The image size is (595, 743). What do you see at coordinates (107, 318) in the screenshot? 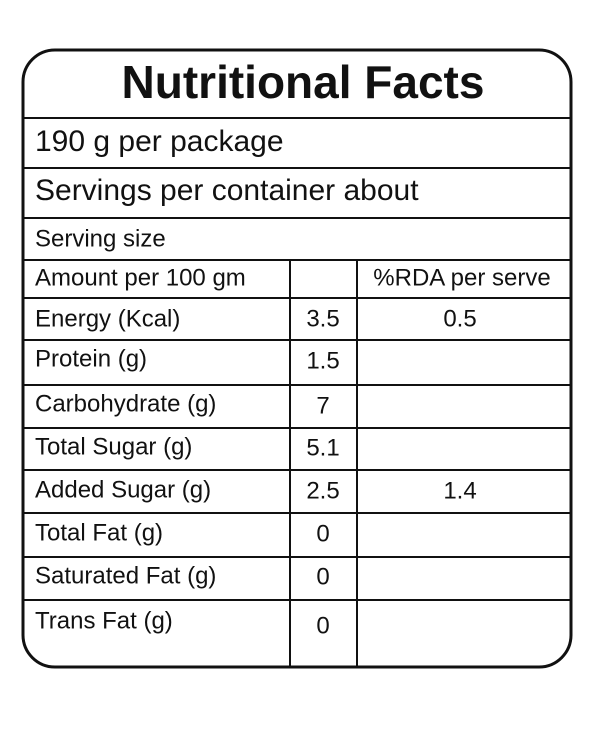
I see `nutrient-name: Energy (Kcal)` at bounding box center [107, 318].